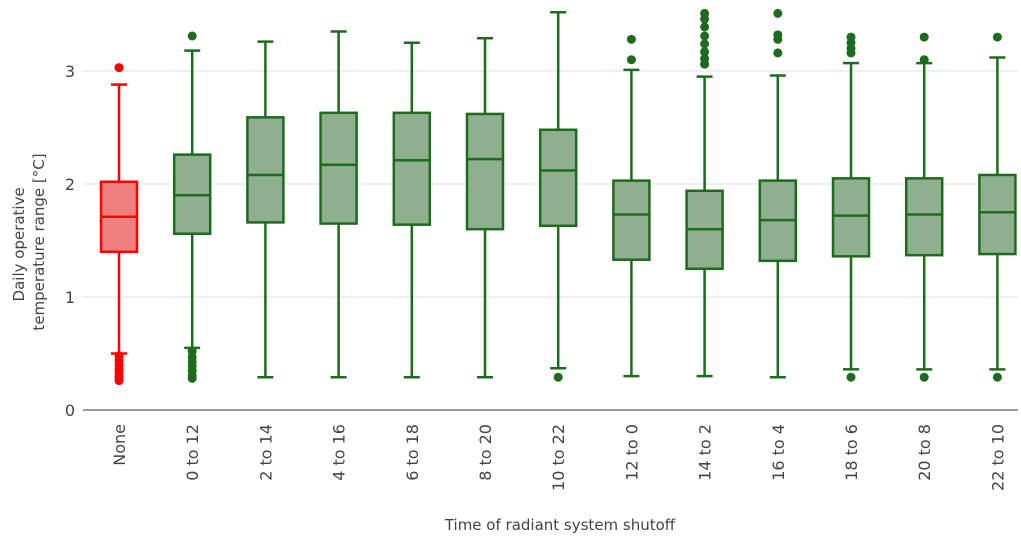 This screenshot has height=538, width=1021. Describe the element at coordinates (339, 452) in the screenshot. I see `x-tick-label: 4 to 16` at that location.